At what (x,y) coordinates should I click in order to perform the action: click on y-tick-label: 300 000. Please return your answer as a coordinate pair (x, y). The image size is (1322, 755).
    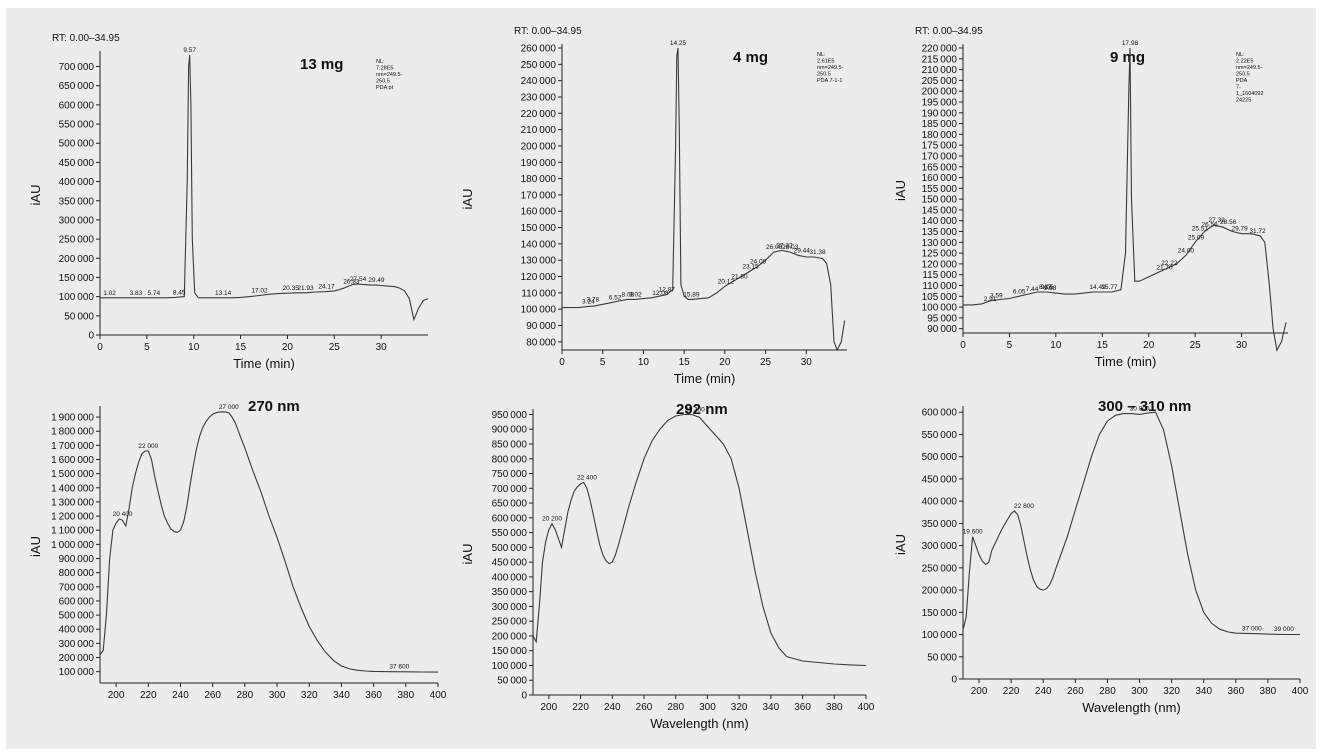
    Looking at the image, I should click on (510, 607).